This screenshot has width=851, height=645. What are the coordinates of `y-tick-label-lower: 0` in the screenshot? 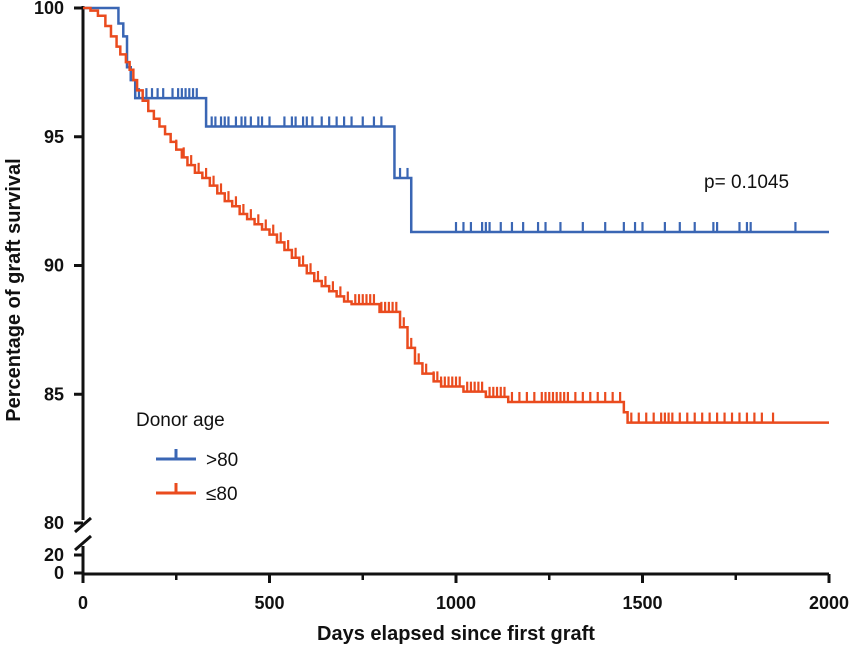 It's located at (59, 573).